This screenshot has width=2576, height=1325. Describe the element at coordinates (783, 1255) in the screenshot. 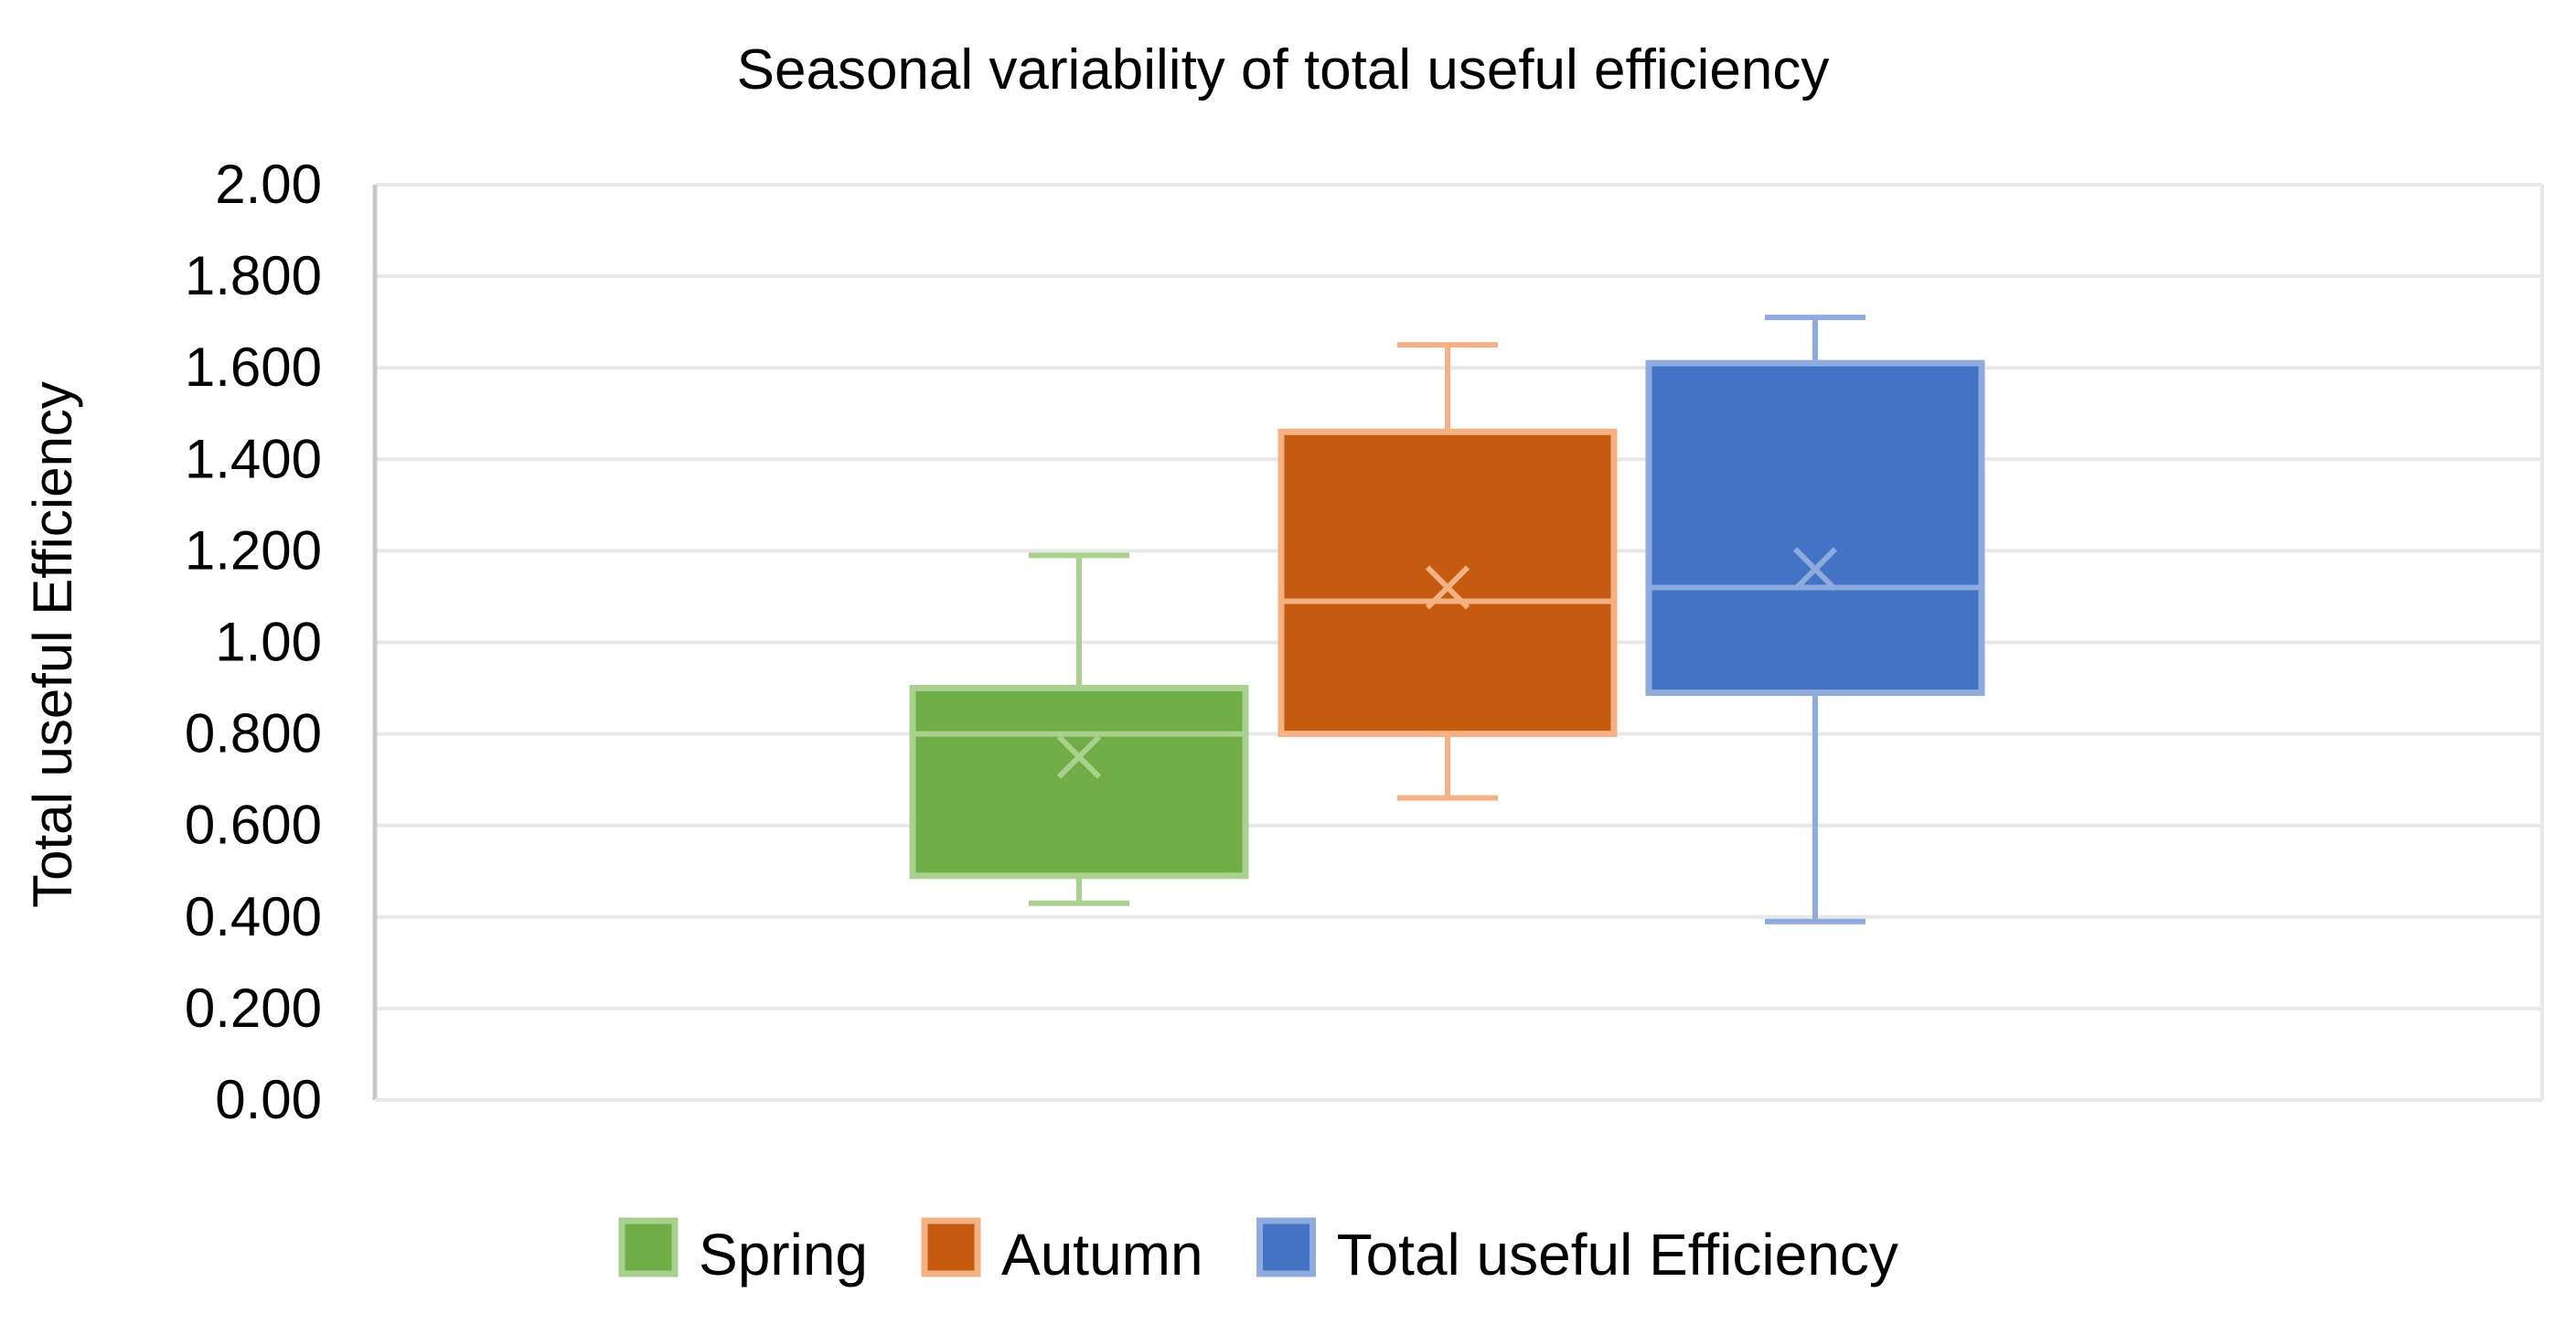

I see `legend-label: Spring` at that location.